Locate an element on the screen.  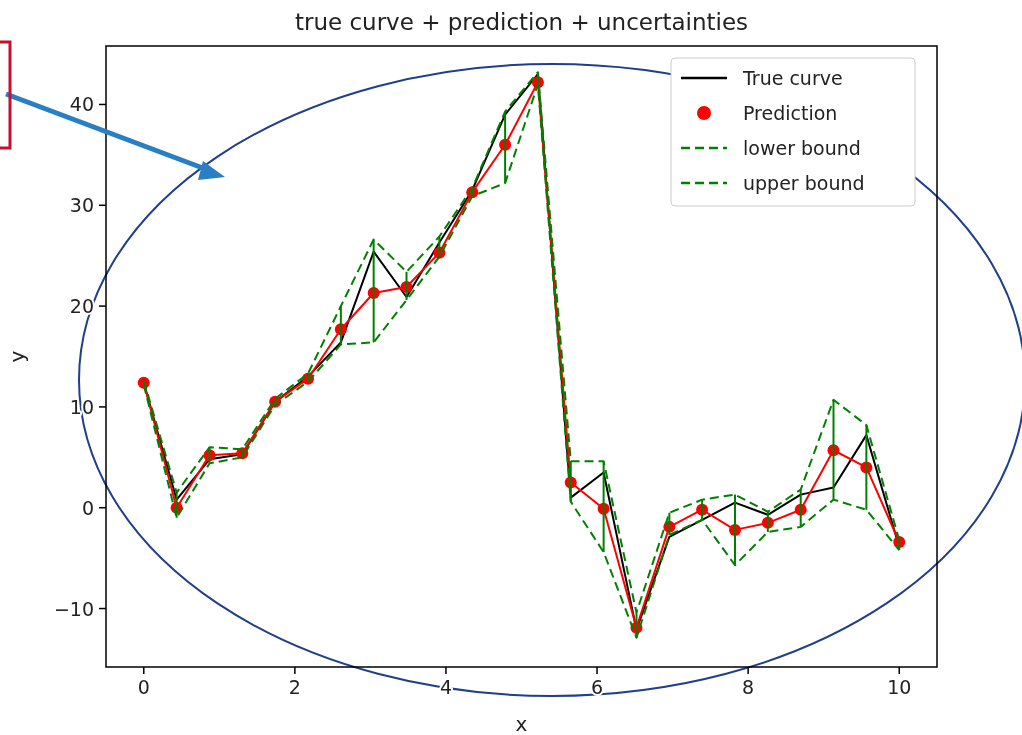
x-tick-label: 2 is located at coordinates (294, 687).